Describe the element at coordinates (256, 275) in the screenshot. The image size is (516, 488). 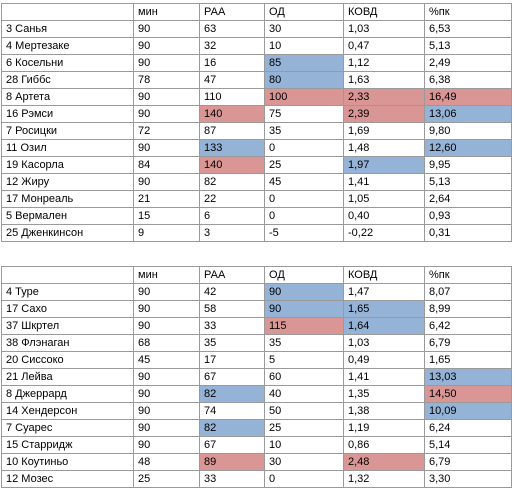
I see `header-row: мин РАА ОД КОВД %пк` at that location.